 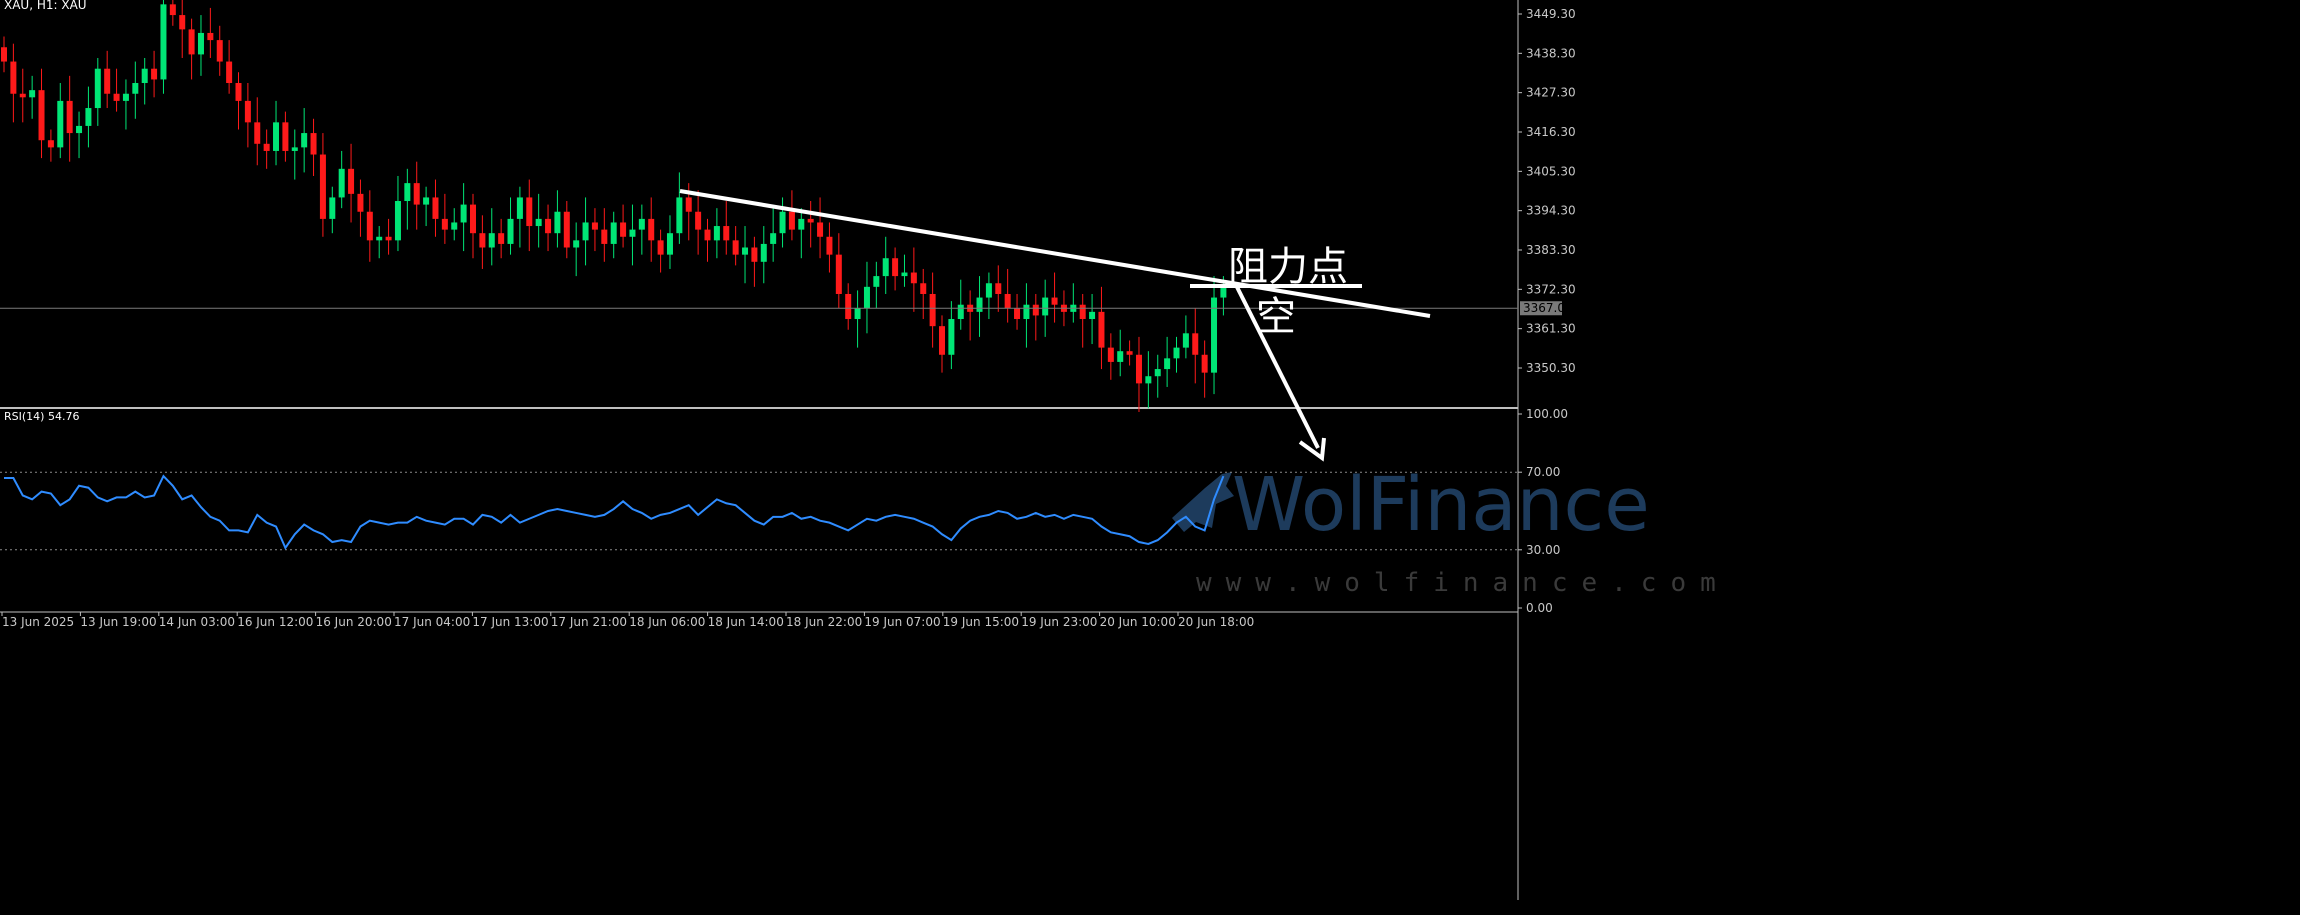 What do you see at coordinates (41, 416) in the screenshot?
I see `rsi-label: RSI(14) 54.76` at bounding box center [41, 416].